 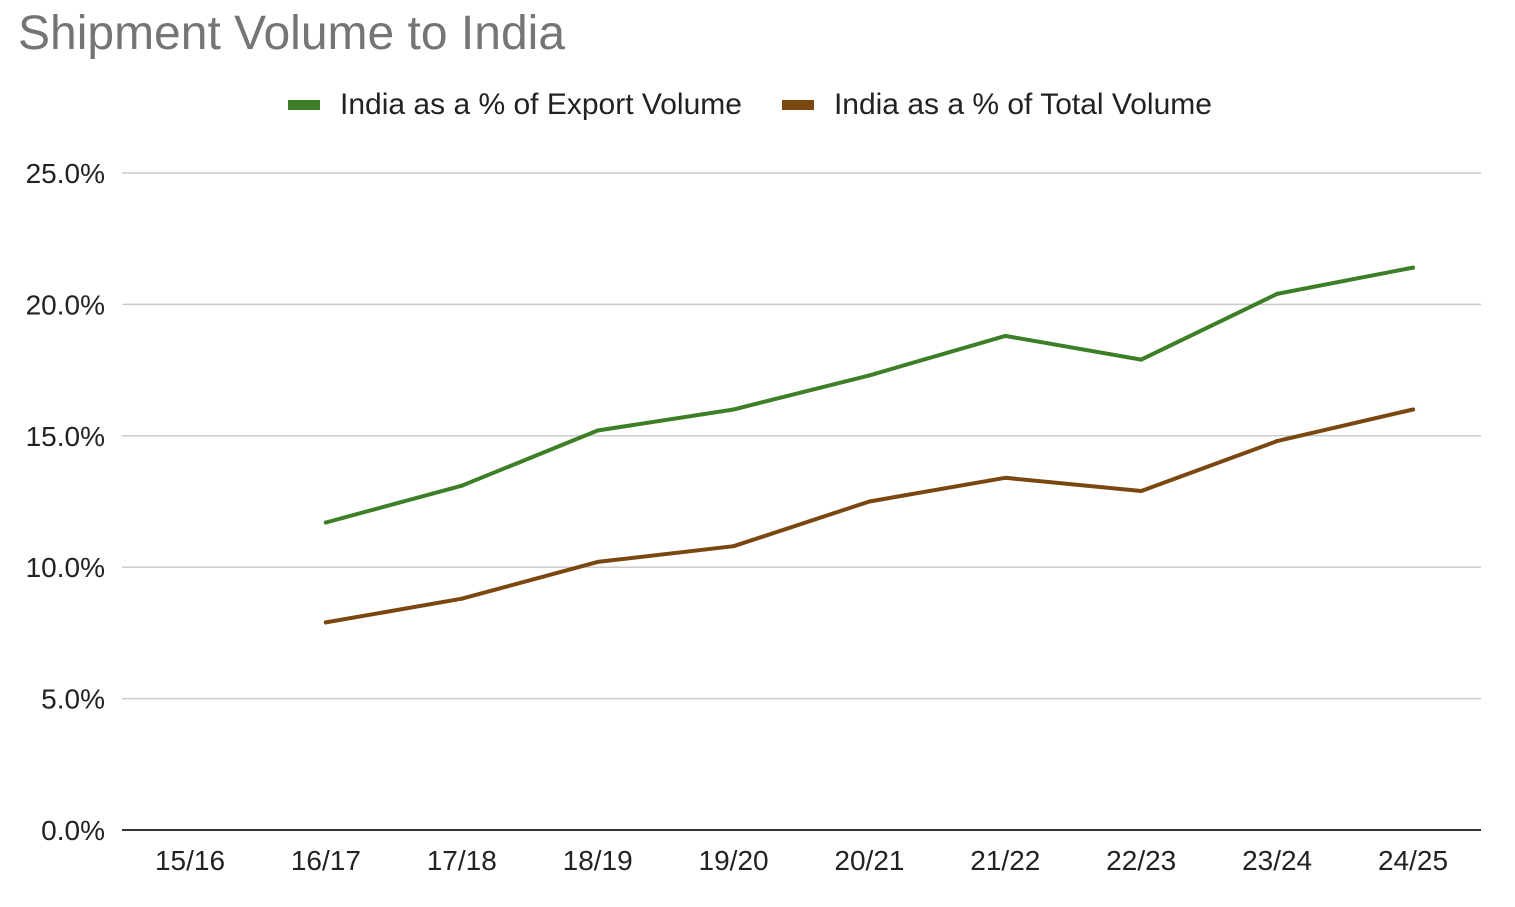 What do you see at coordinates (65, 173) in the screenshot?
I see `y-tick-label: 25.0%` at bounding box center [65, 173].